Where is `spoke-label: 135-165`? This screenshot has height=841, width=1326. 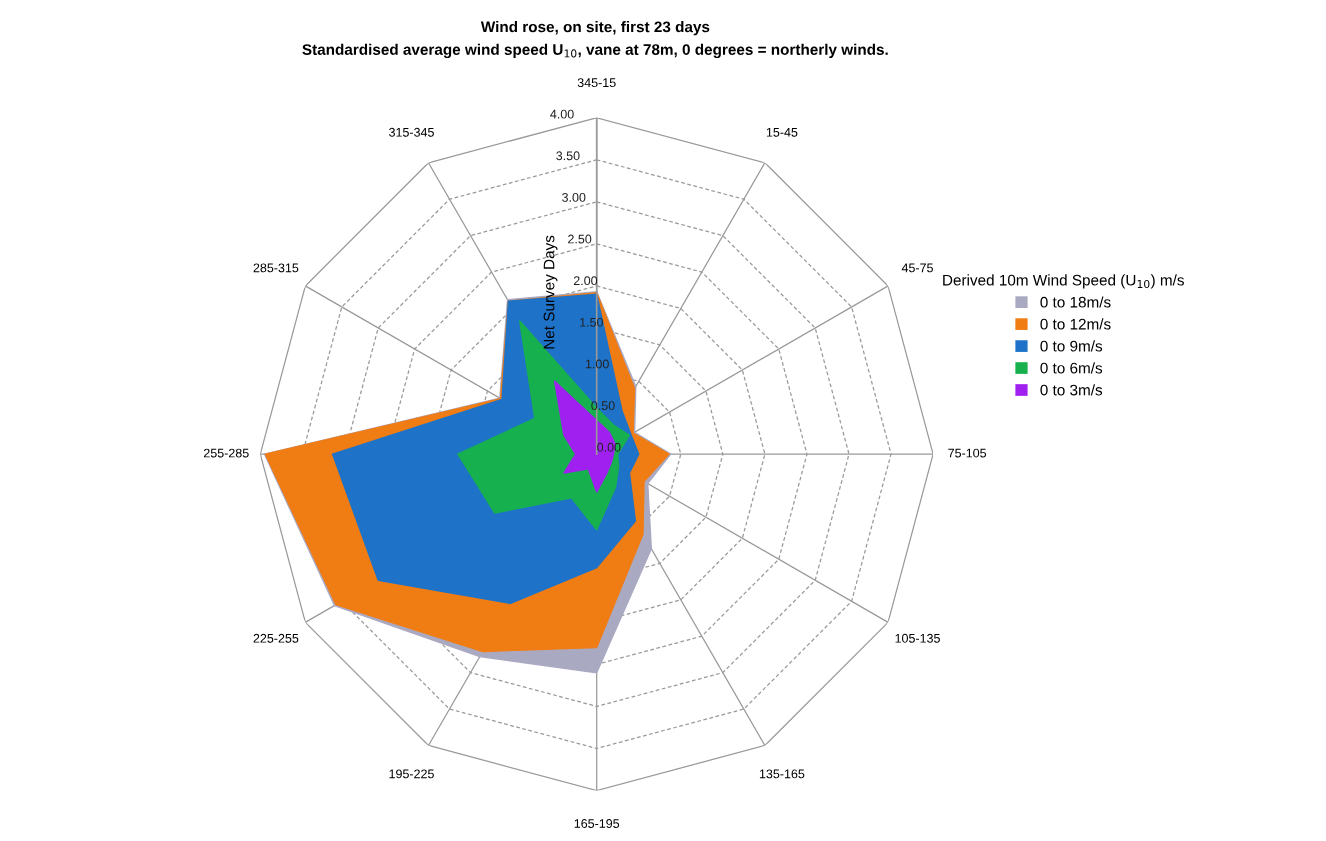
spoke-label: 135-165 is located at coordinates (782, 774).